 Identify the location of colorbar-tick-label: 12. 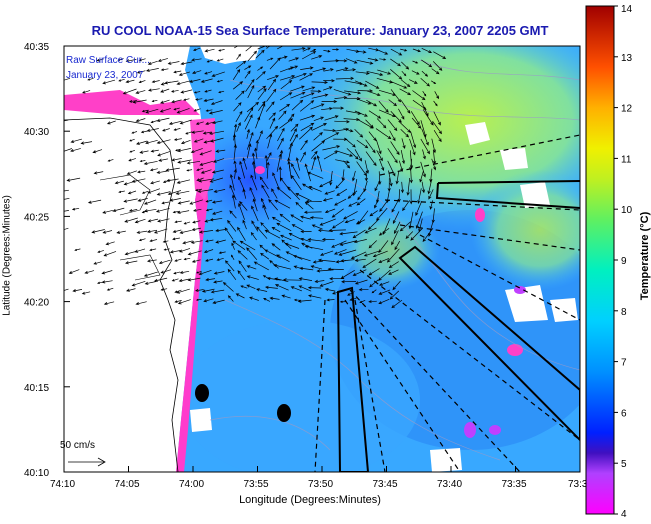
(627, 109).